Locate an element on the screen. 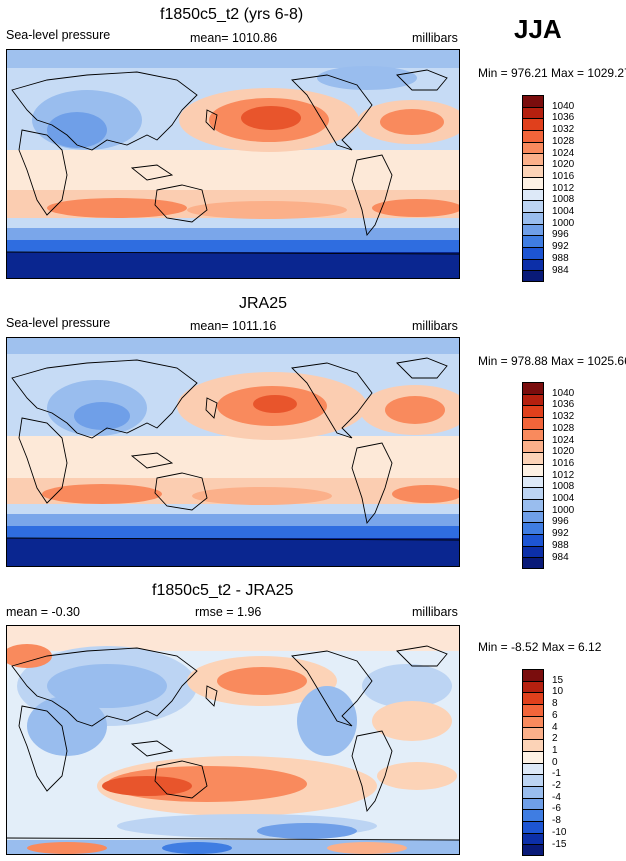 This screenshot has height=861, width=626. colorbar-tick-label: 10 is located at coordinates (558, 692).